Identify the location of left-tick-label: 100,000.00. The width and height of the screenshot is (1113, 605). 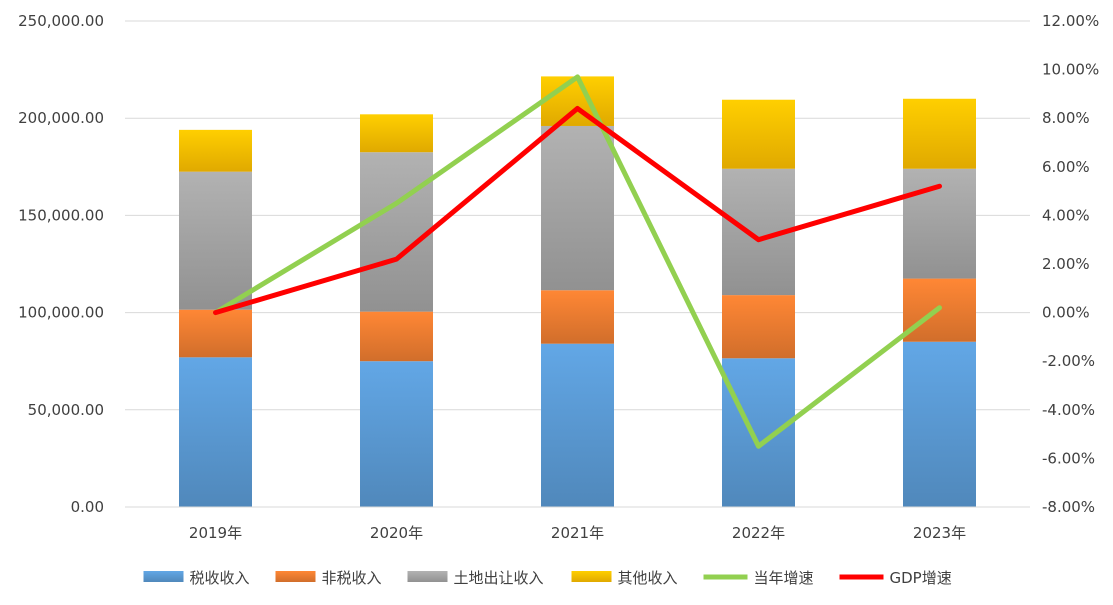
(61, 313).